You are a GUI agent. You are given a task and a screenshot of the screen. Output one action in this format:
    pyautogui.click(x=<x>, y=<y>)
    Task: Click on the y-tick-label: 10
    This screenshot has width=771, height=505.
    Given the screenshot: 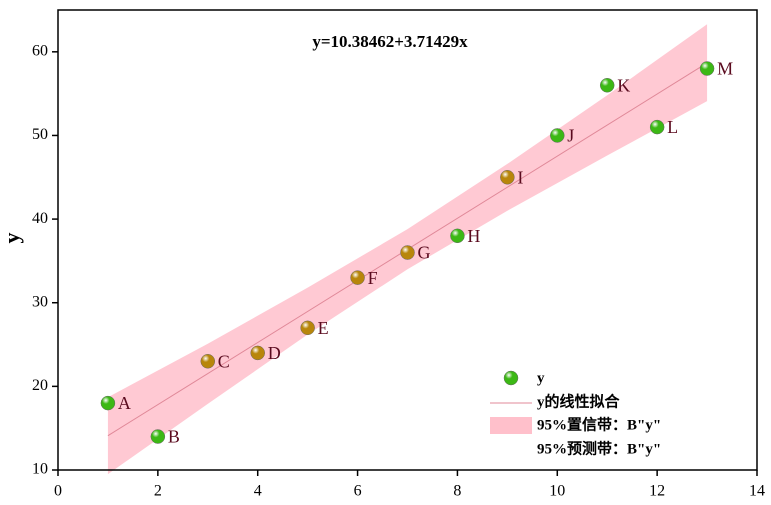 What is the action you would take?
    pyautogui.click(x=40, y=469)
    